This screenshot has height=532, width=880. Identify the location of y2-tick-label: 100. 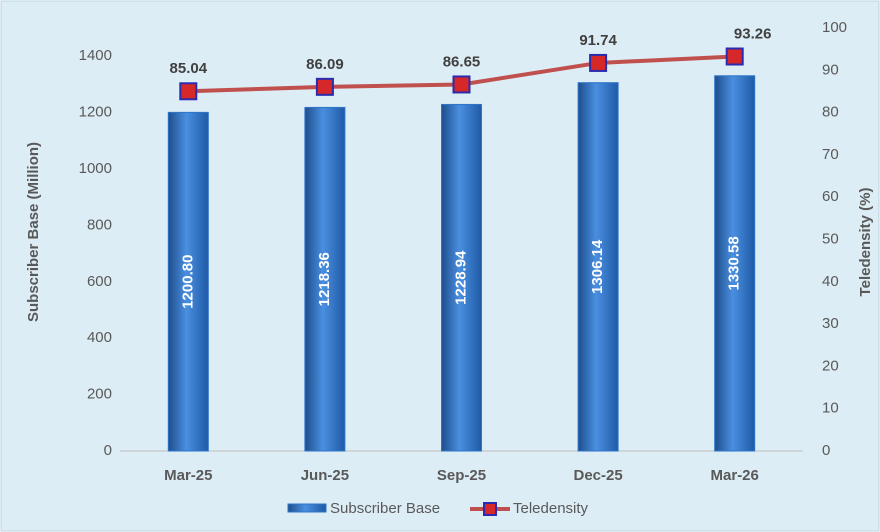
(834, 27).